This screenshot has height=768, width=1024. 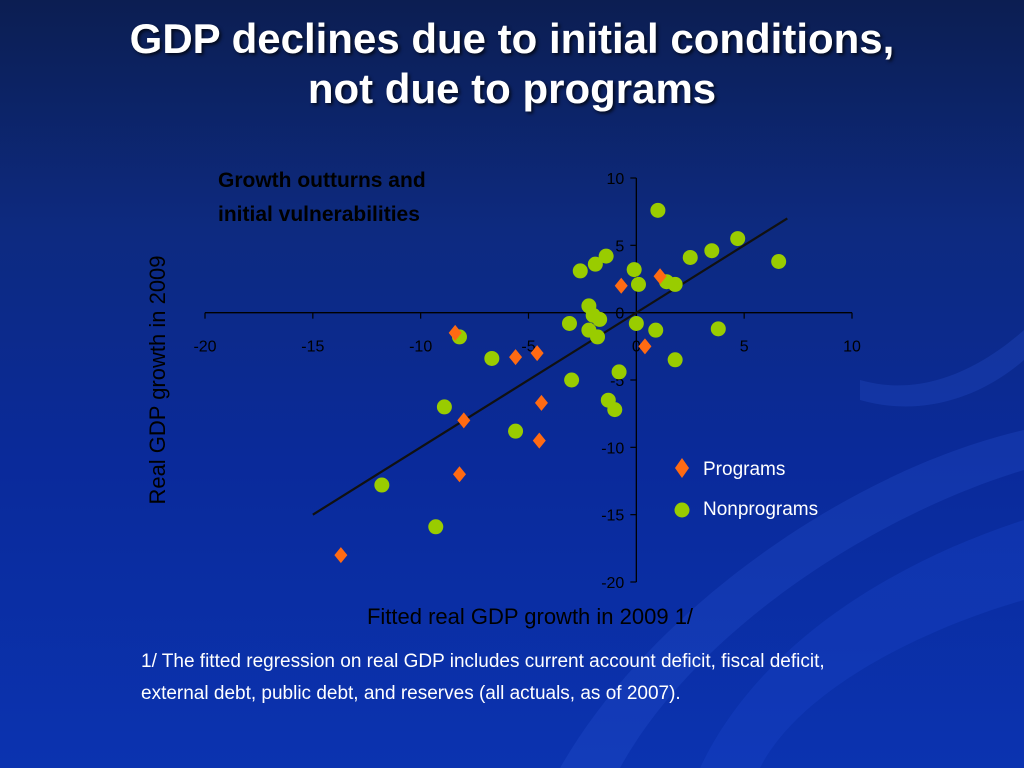 What do you see at coordinates (612, 583) in the screenshot?
I see `y-tick-label: -20` at bounding box center [612, 583].